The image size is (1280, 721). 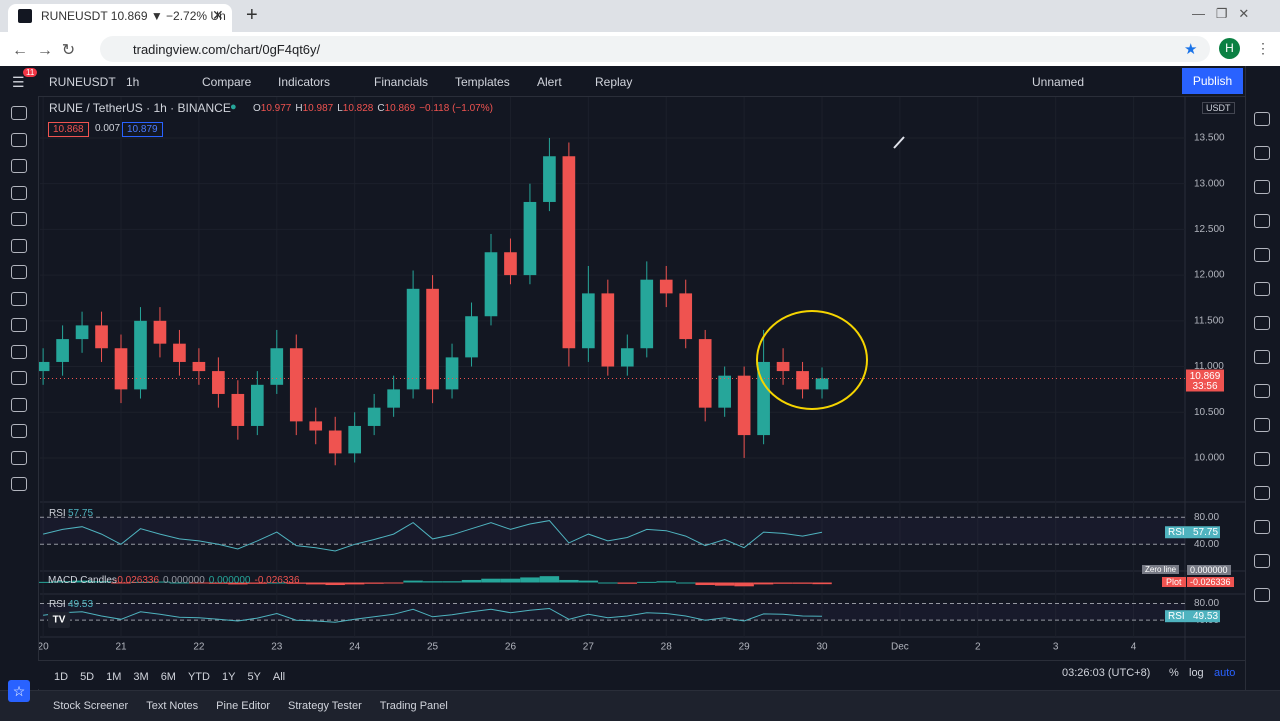 I want to click on ohlc-key: O, so click(x=257, y=108).